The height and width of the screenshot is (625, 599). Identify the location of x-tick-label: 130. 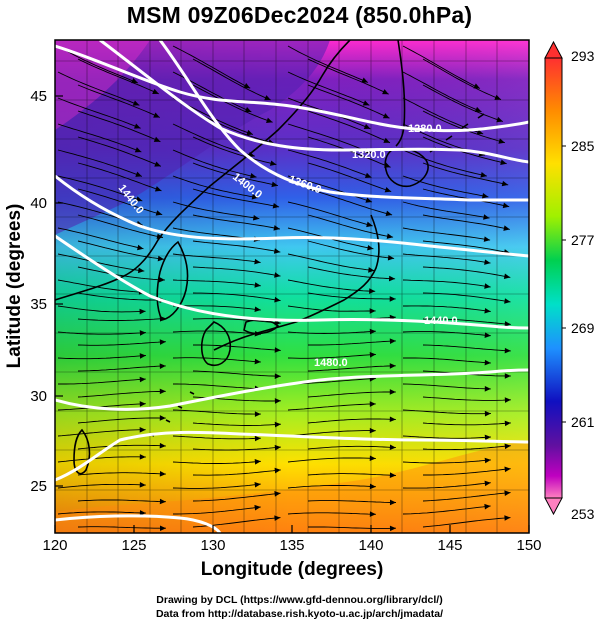
(212, 545).